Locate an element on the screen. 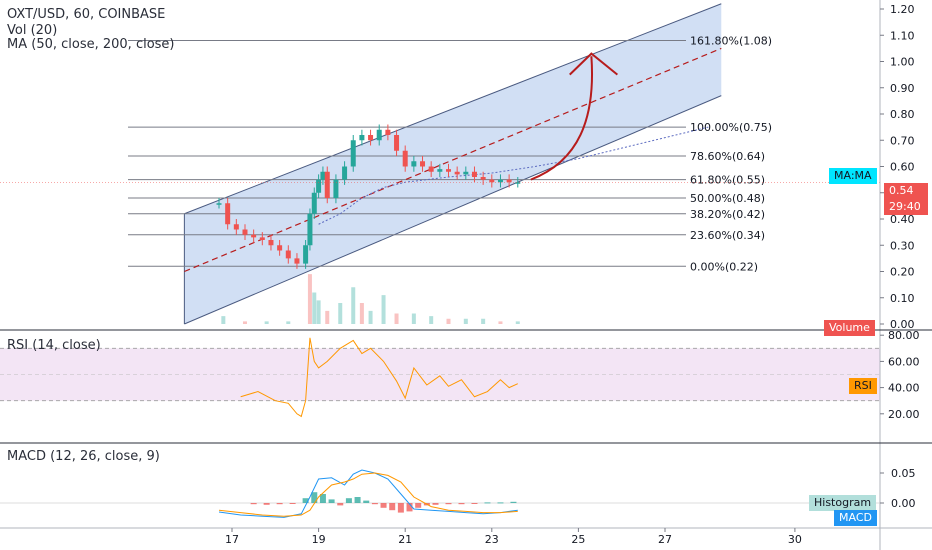  fib-label-6: 23.60%(0.34) is located at coordinates (727, 235).